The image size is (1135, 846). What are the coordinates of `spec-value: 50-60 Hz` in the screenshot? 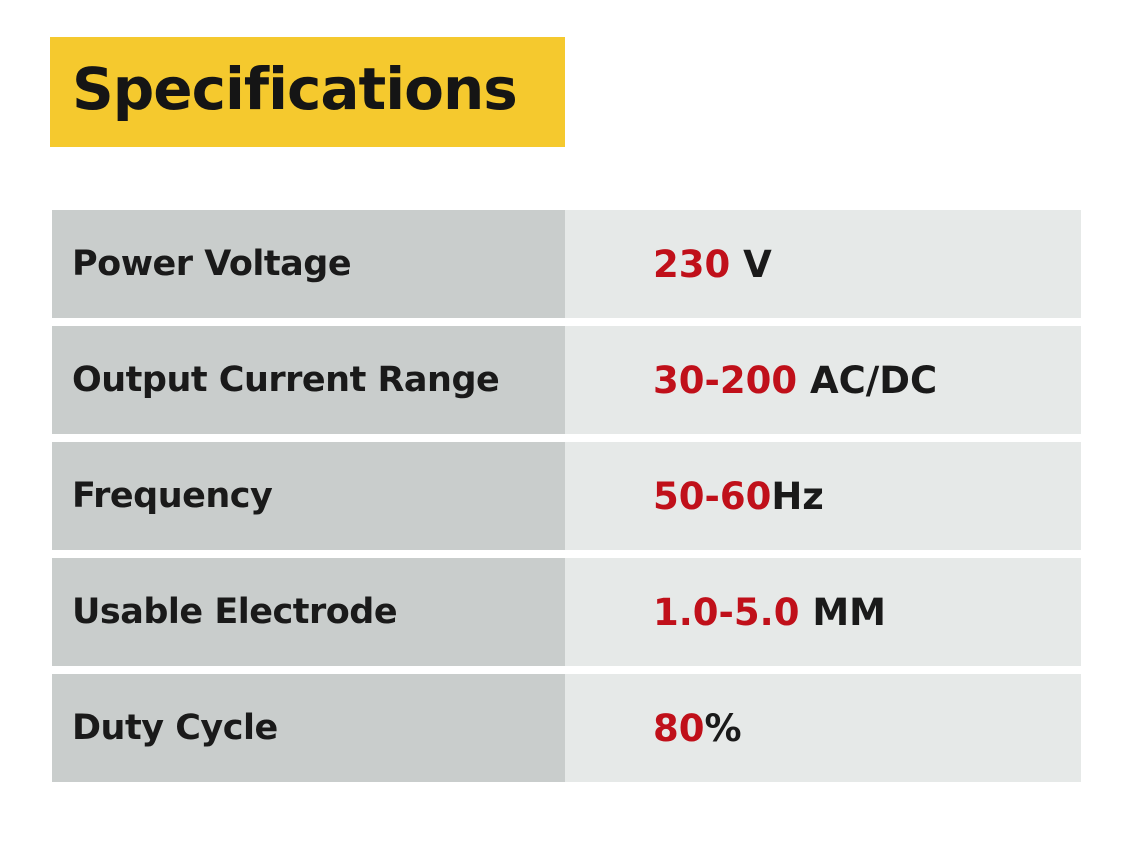 It's located at (823, 496).